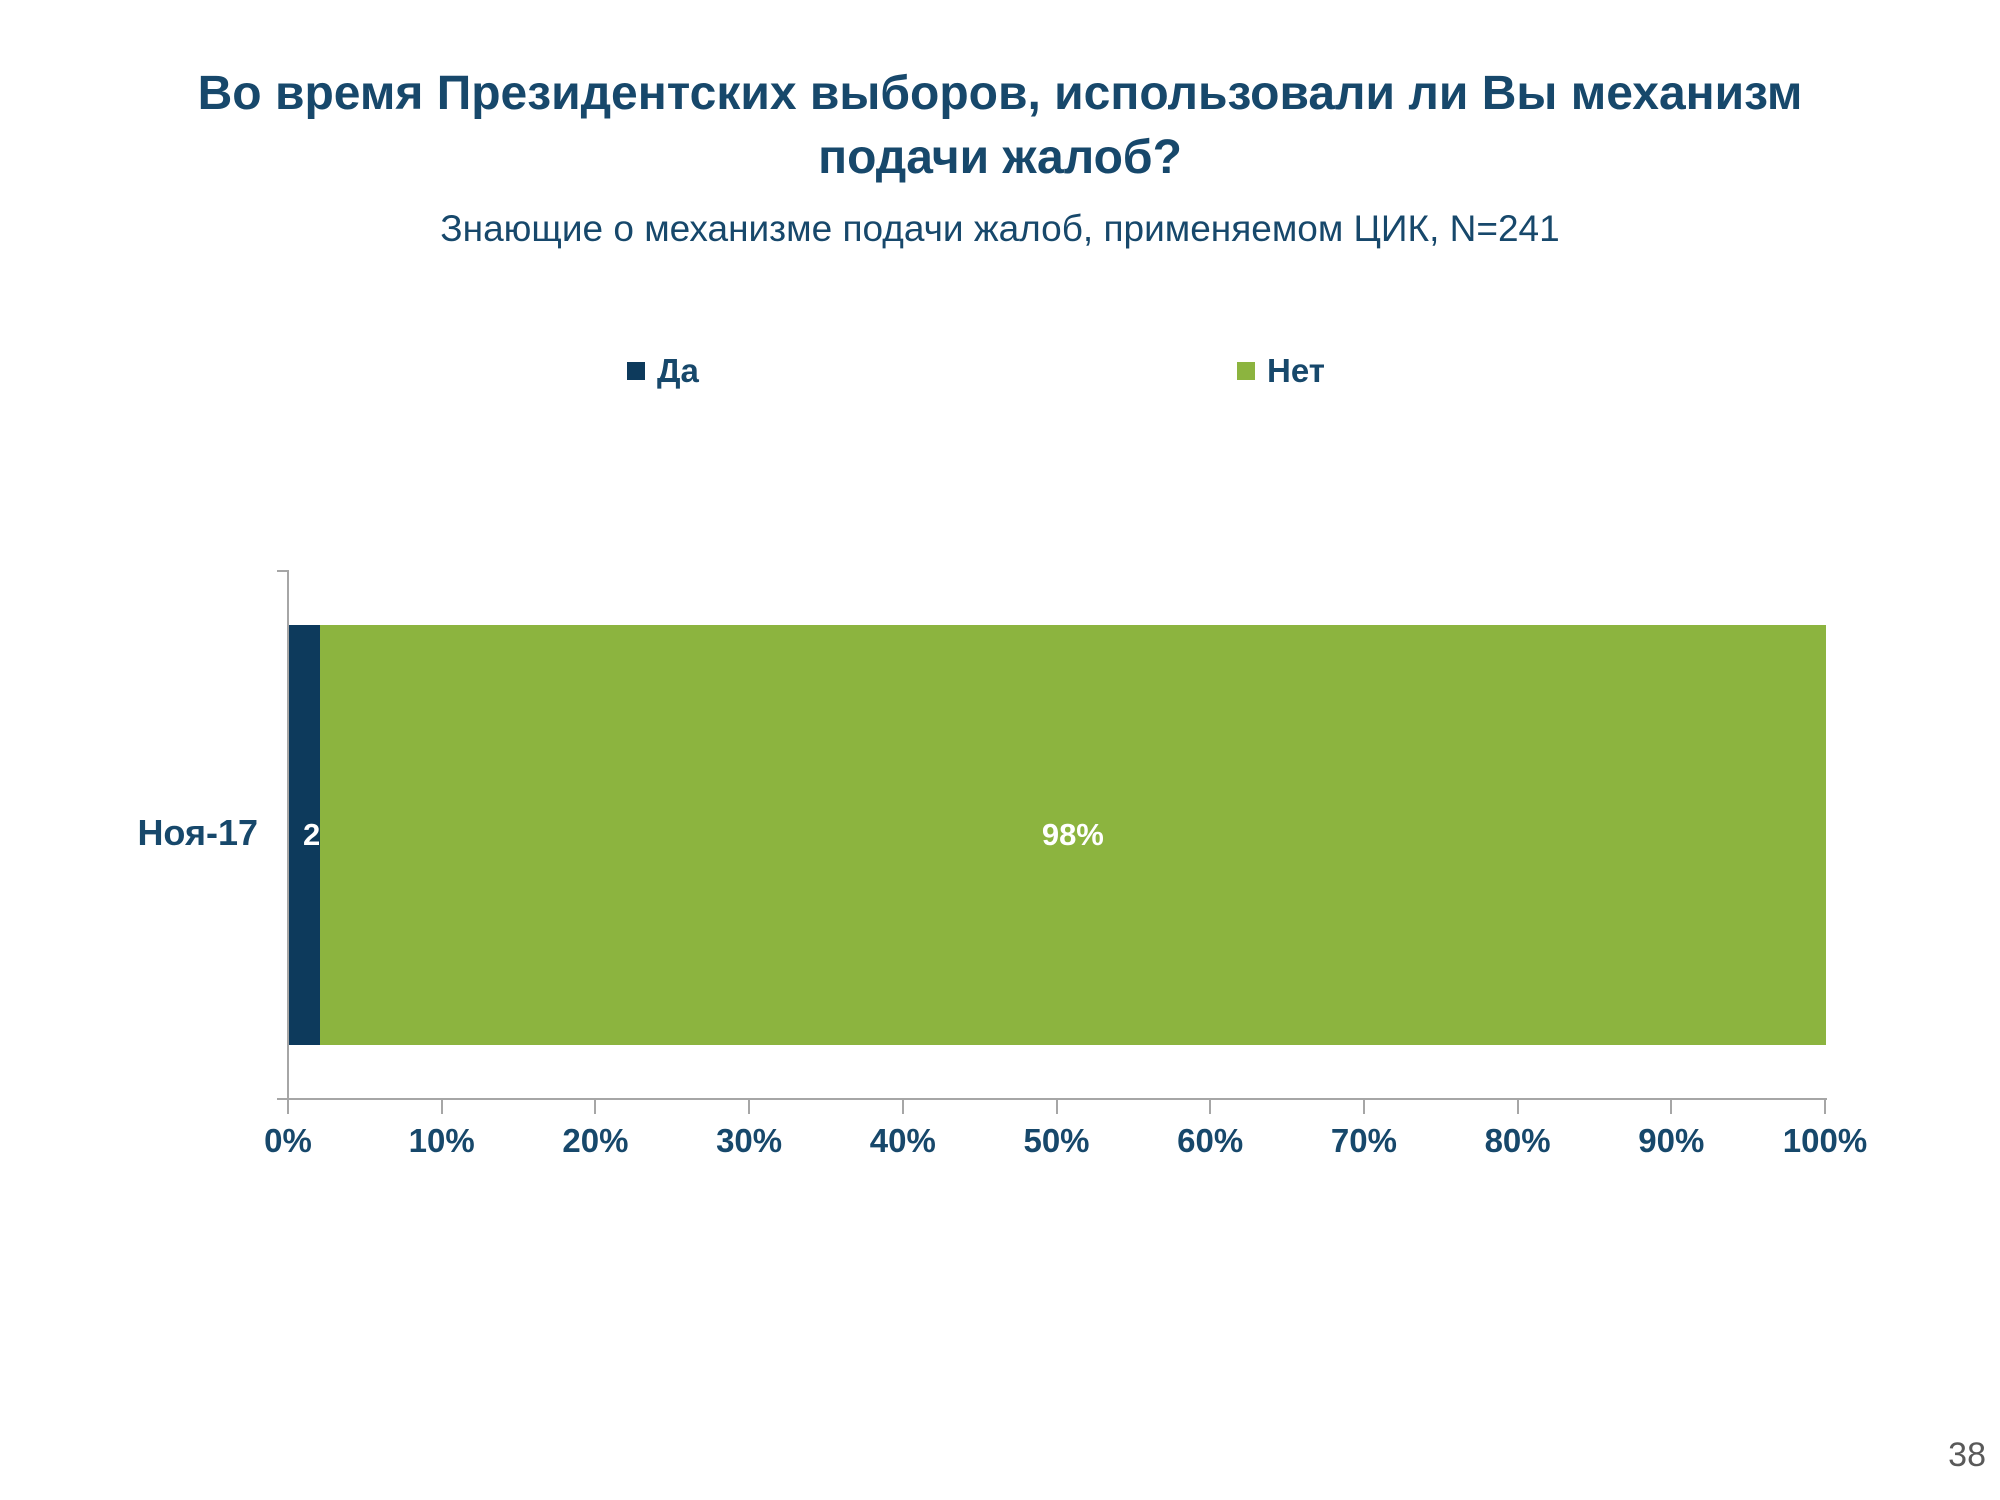 Image resolution: width=2000 pixels, height=1500 pixels. Describe the element at coordinates (288, 835) in the screenshot. I see `y-axis-line` at that location.